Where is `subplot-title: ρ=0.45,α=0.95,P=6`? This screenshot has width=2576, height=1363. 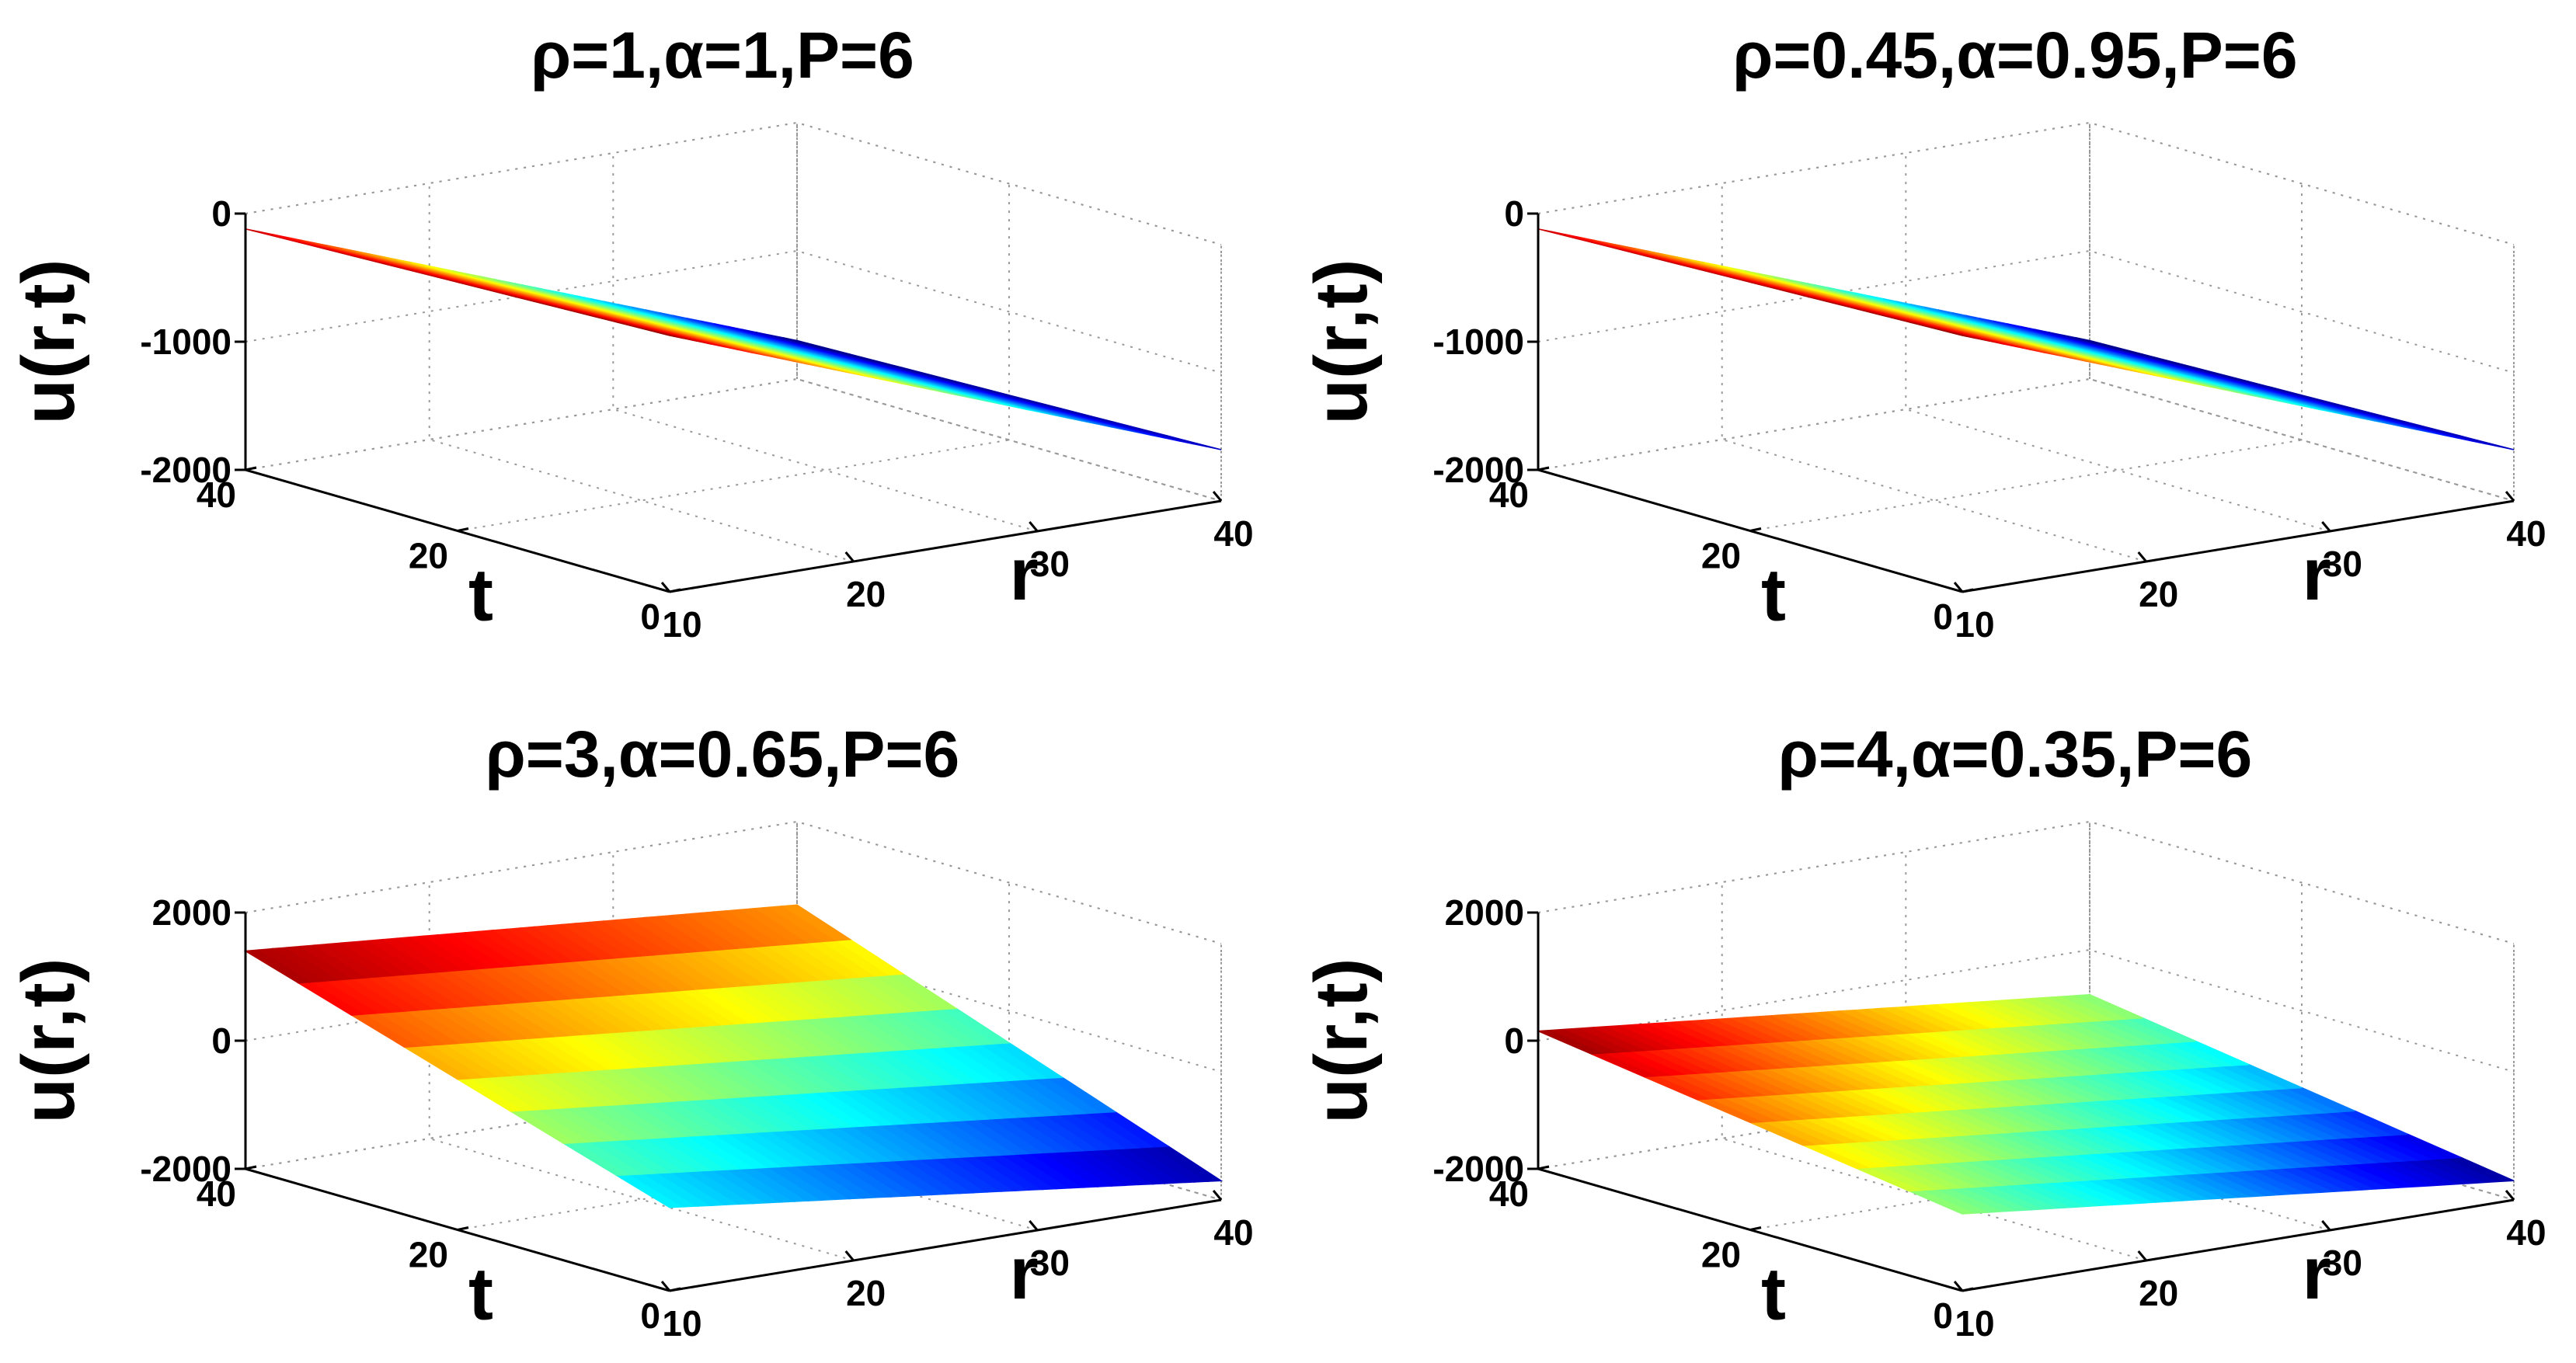 subplot-title: ρ=0.45,α=0.95,P=6 is located at coordinates (2014, 55).